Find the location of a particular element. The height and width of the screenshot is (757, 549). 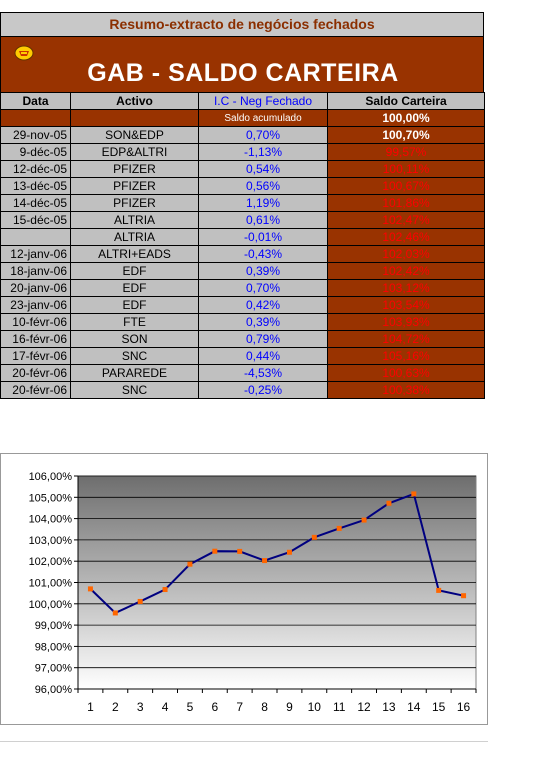

date-cell: 16-févr-06 is located at coordinates (35, 339).